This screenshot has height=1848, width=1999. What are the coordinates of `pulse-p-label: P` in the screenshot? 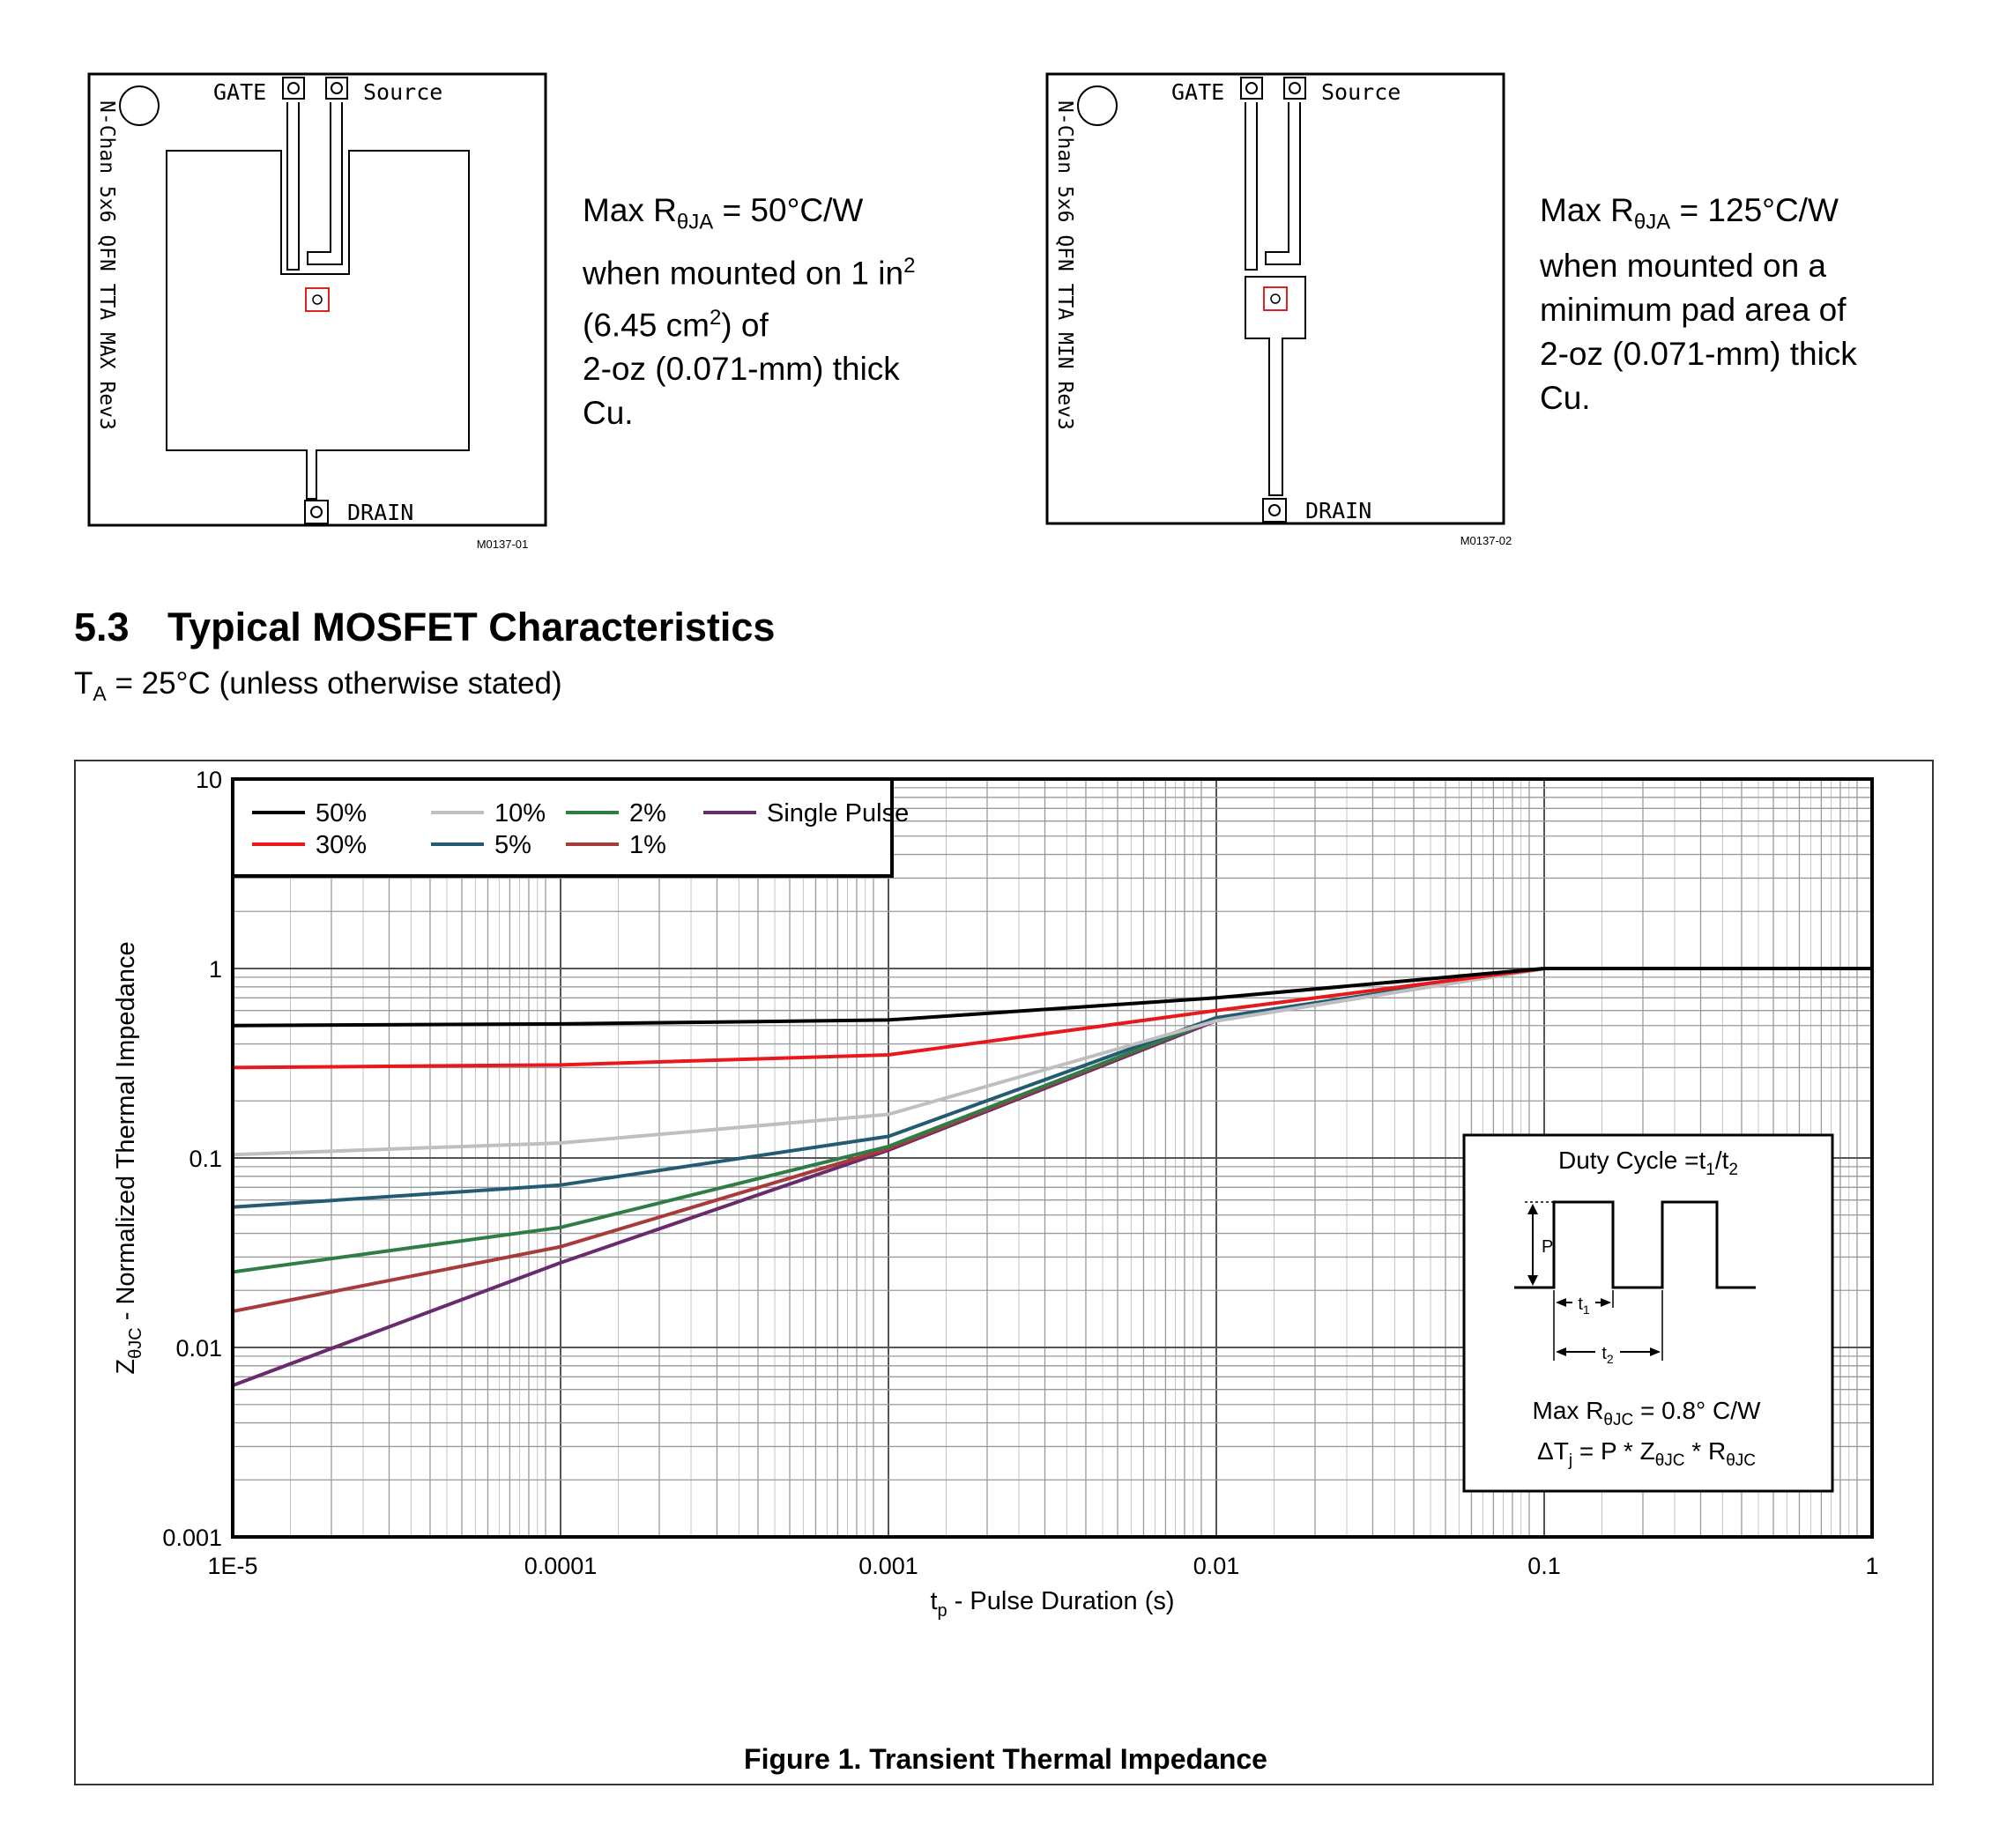 It's located at (1547, 1247).